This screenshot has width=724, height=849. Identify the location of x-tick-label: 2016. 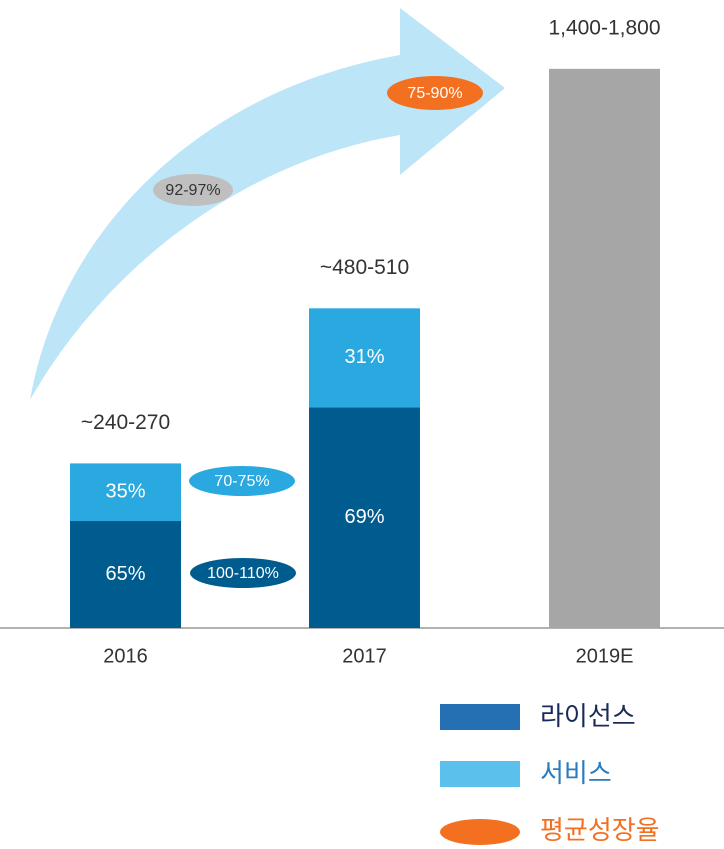
(125, 656).